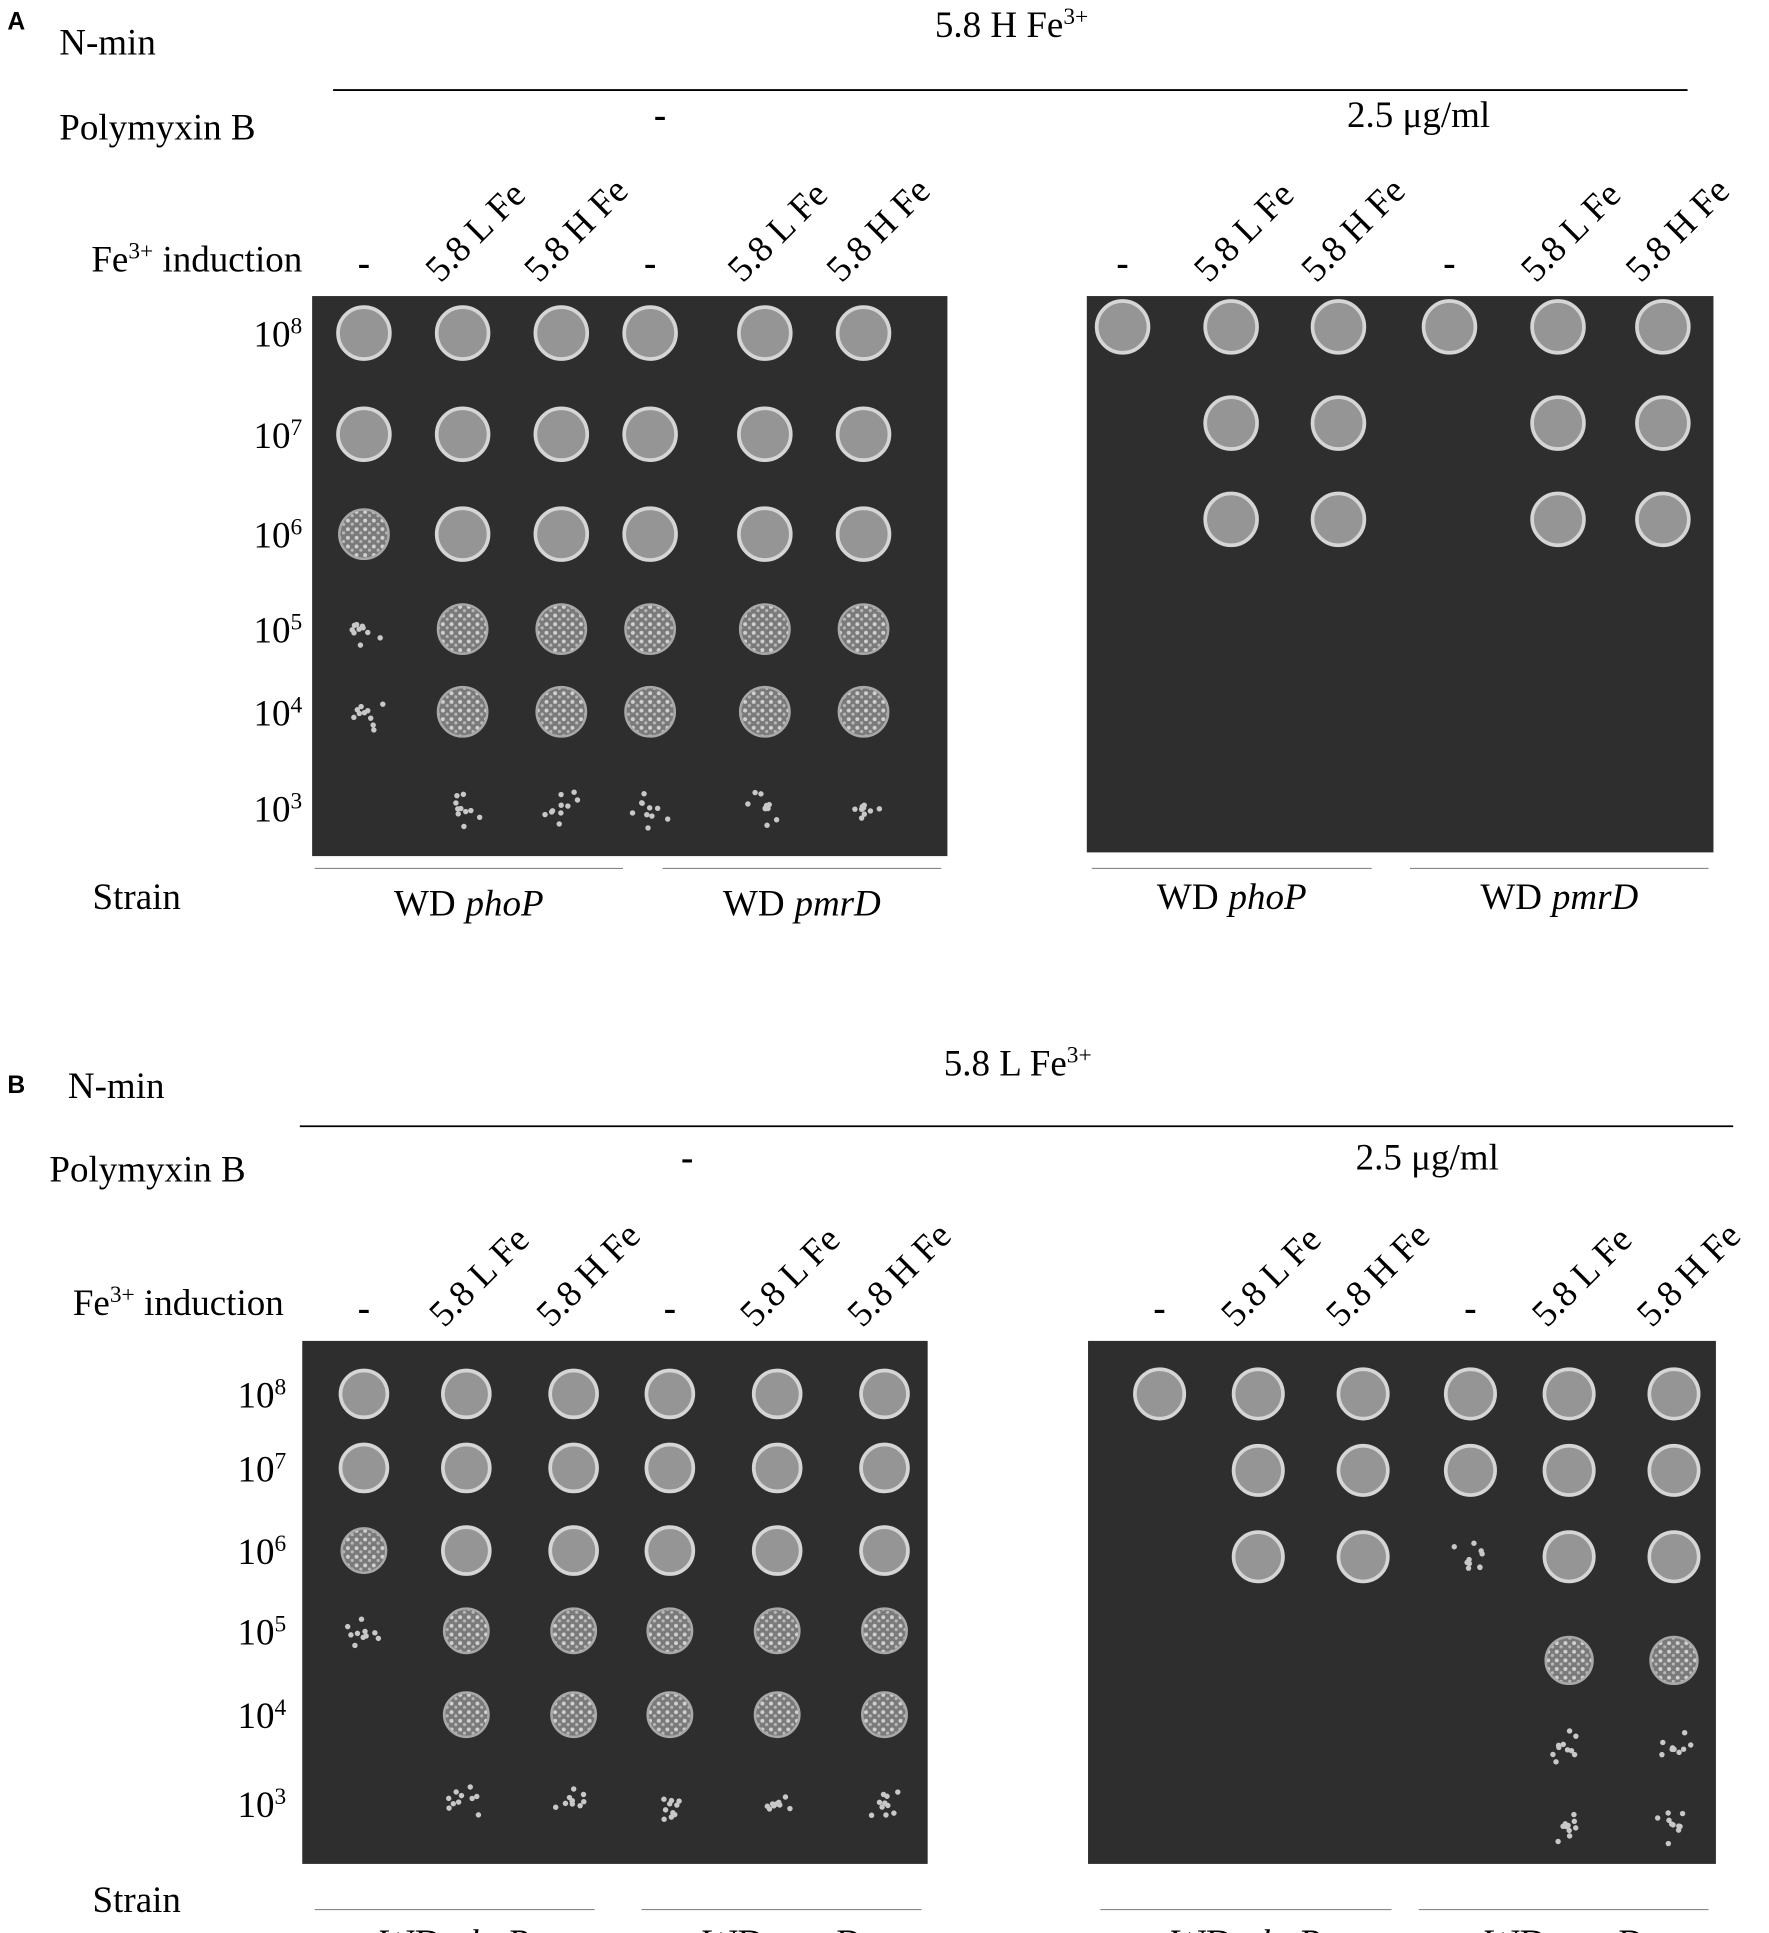 The image size is (1769, 1933). I want to click on dilution-label: 105, so click(278, 631).